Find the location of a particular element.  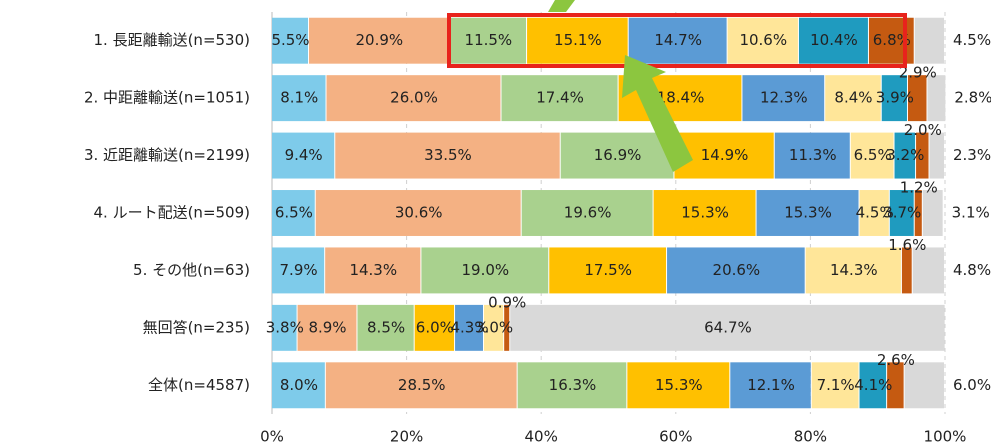

x-tick-label: 100% is located at coordinates (945, 436).